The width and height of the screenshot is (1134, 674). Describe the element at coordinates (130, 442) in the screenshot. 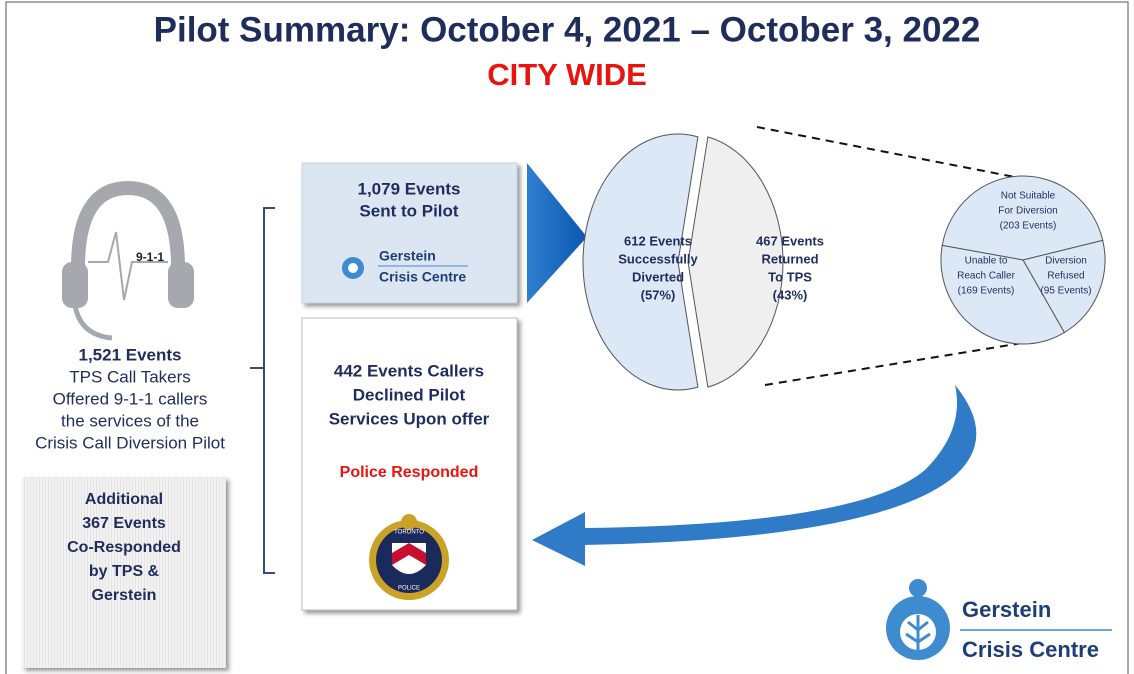

I see `text-line: Crisis Call Diversion Pilot` at that location.